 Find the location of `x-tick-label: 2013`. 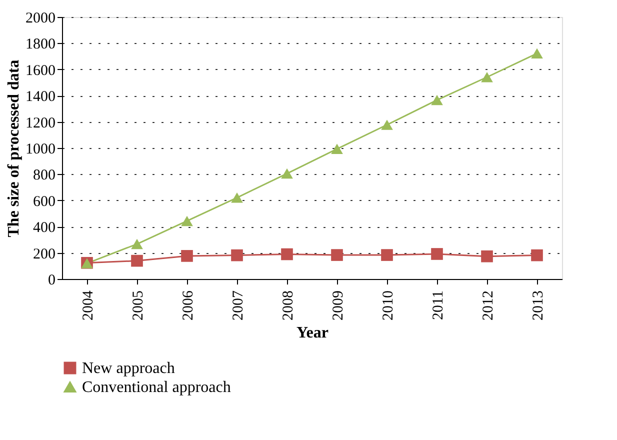

x-tick-label: 2013 is located at coordinates (538, 305).